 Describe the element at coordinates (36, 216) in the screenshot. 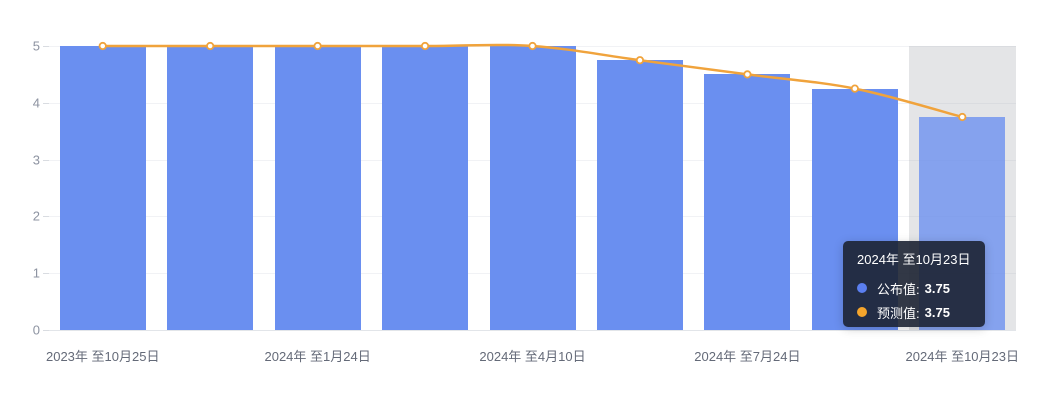

I see `y-axis-label: 2` at that location.